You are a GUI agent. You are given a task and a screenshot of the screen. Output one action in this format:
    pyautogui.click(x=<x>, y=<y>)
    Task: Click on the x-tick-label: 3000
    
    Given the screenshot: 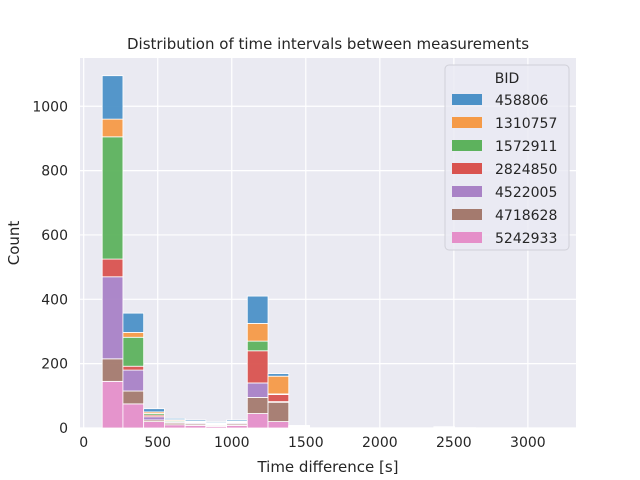 What is the action you would take?
    pyautogui.click(x=528, y=443)
    